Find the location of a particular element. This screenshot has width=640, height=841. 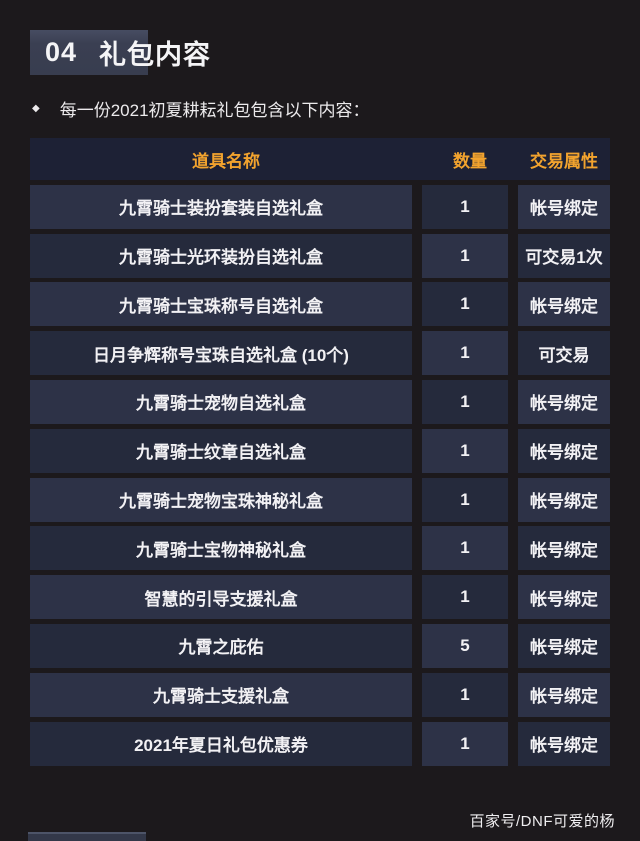

cell-item-name: 九霄骑士宝珠称号自选礼盒 is located at coordinates (221, 304).